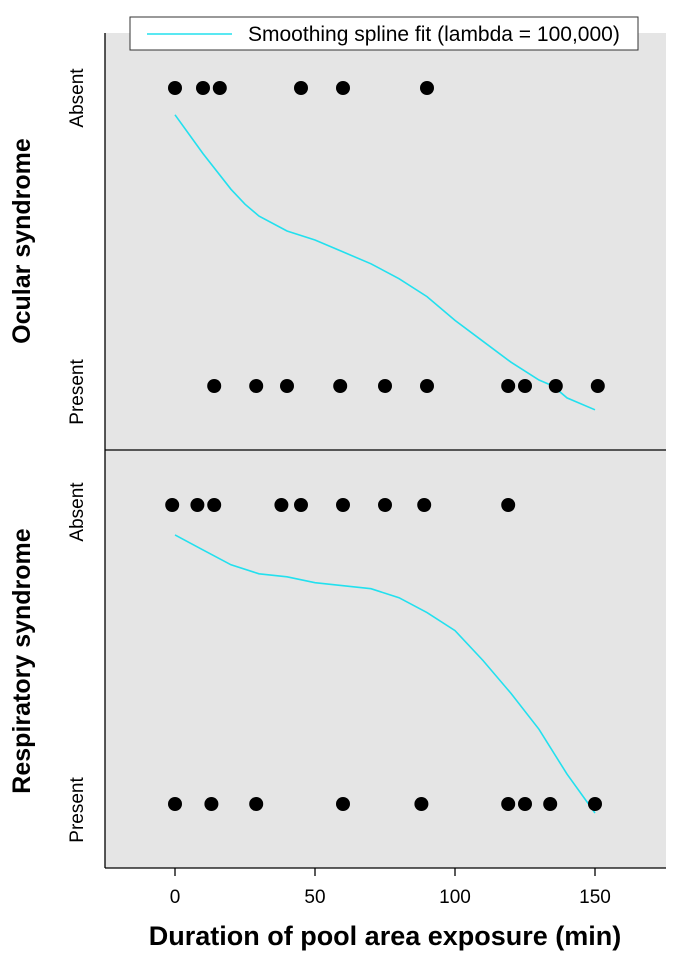 This screenshot has width=678, height=963. What do you see at coordinates (77, 98) in the screenshot?
I see `top-panel-absent-label: Absent` at bounding box center [77, 98].